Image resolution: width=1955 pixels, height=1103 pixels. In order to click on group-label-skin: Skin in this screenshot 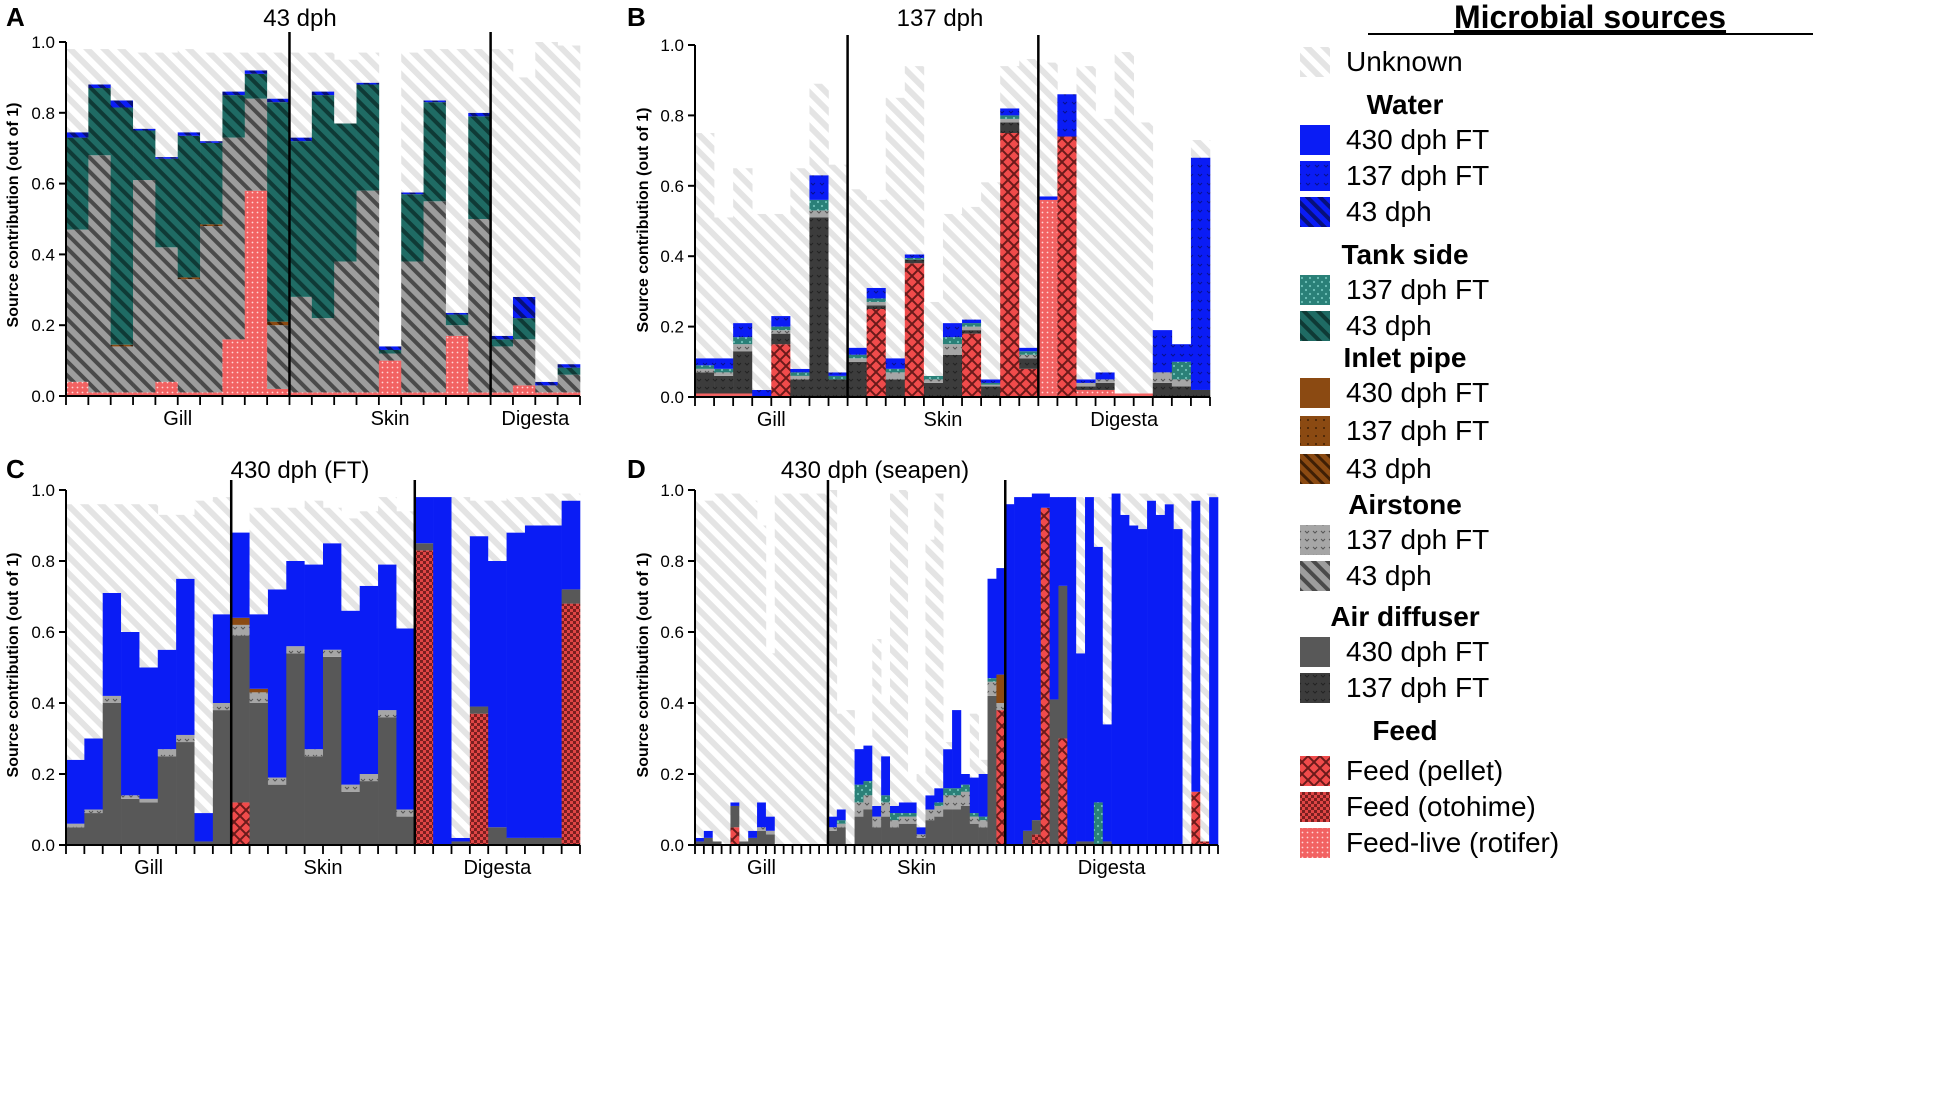, I will do `click(323, 868)`.